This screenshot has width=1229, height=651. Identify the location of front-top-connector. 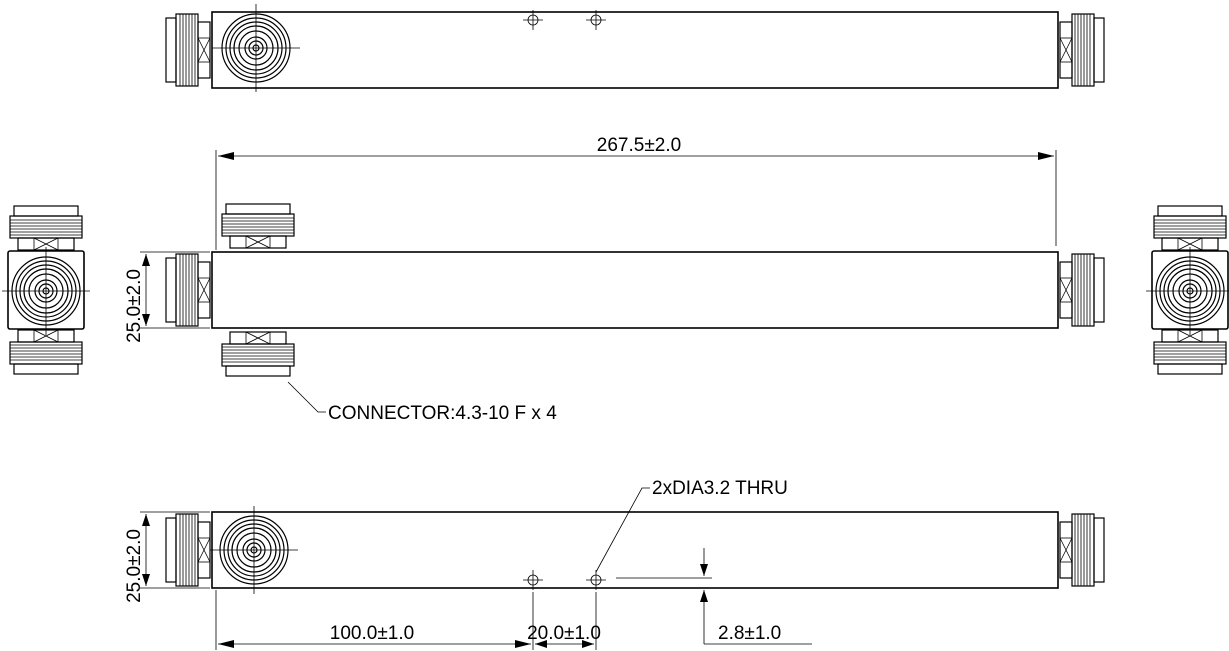
(258, 226).